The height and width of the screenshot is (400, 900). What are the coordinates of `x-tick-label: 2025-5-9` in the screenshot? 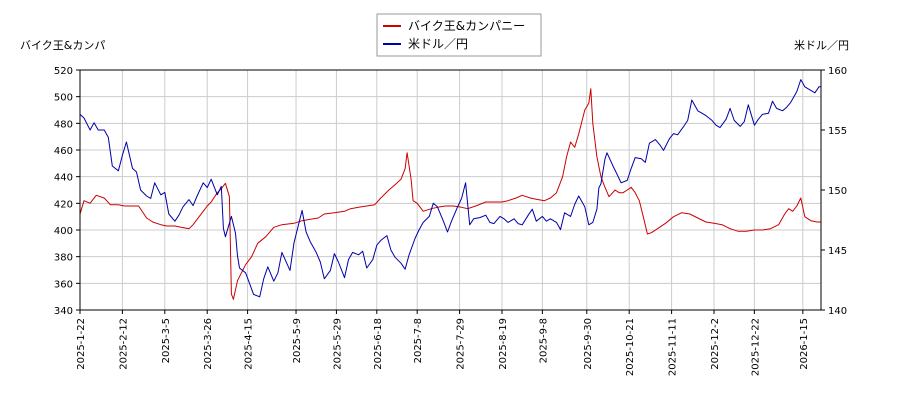 It's located at (297, 340).